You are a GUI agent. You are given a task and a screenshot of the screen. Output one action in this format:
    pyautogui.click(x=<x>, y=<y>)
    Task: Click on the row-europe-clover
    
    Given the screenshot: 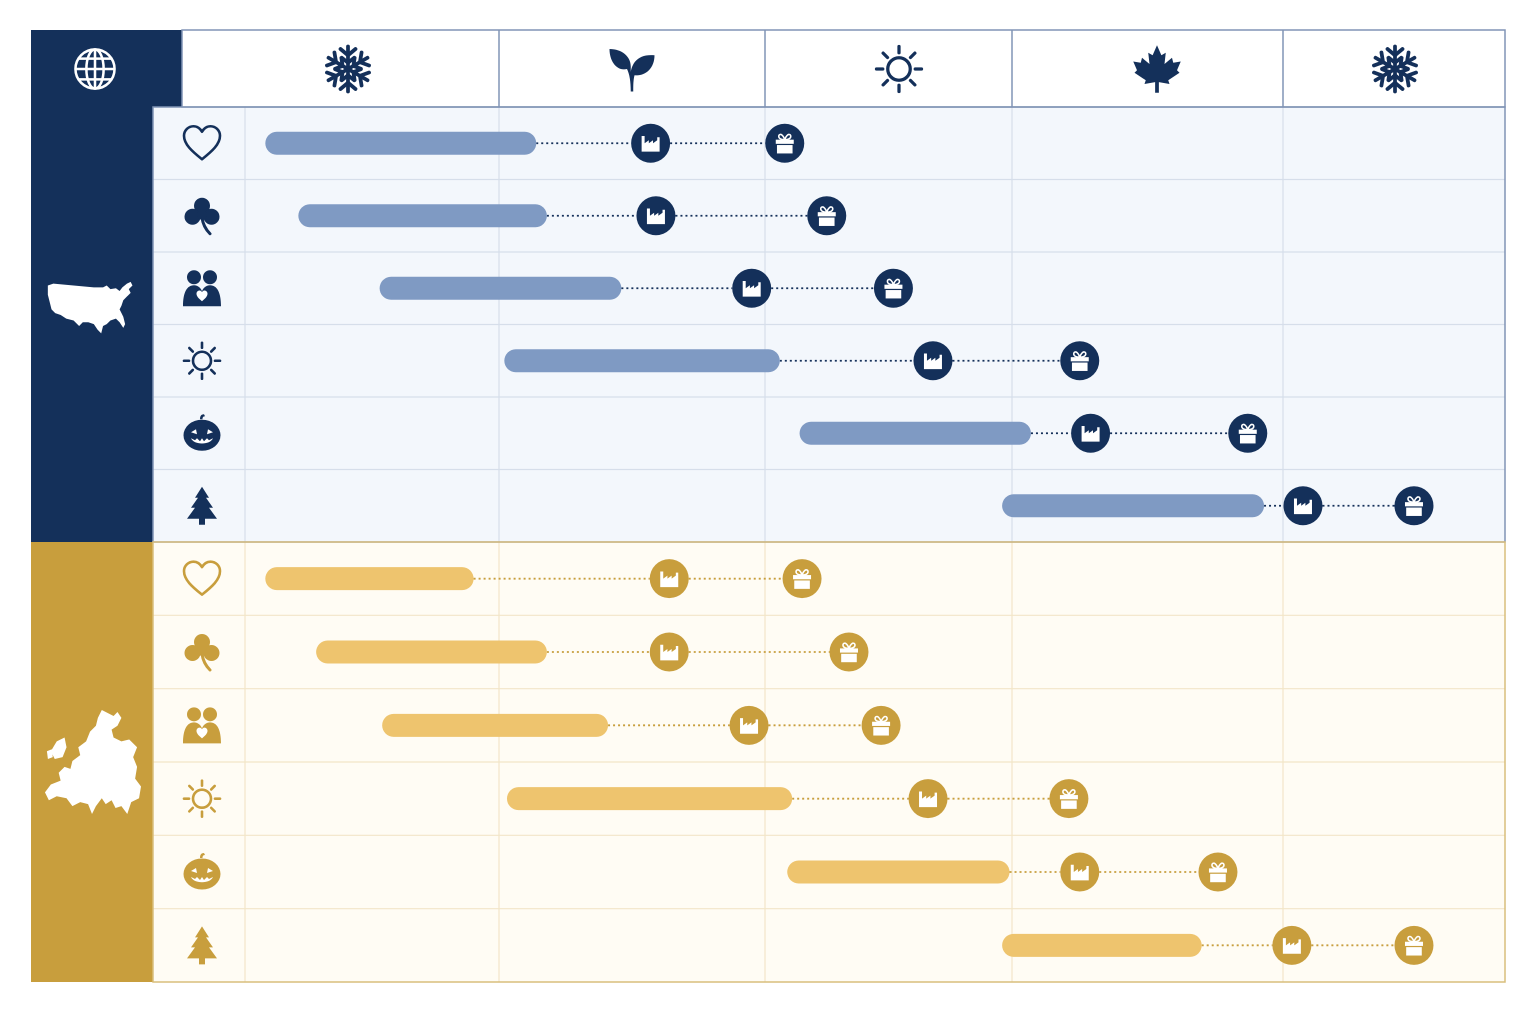 What is the action you would take?
    pyautogui.click(x=526, y=652)
    